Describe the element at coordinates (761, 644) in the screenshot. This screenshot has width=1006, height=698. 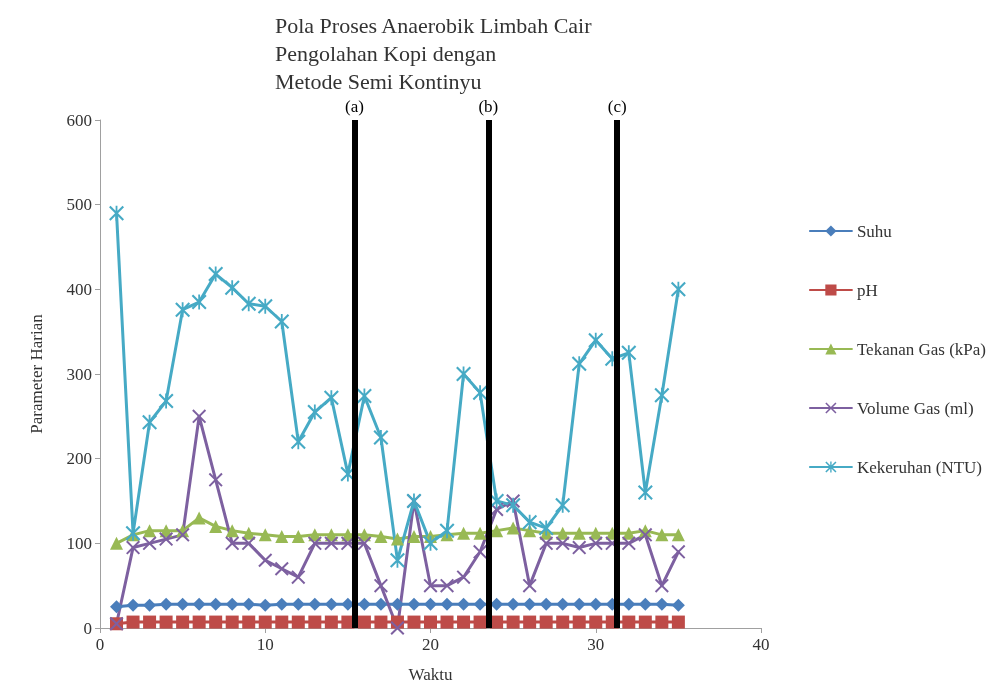
I see `x-tick-label: 40` at that location.